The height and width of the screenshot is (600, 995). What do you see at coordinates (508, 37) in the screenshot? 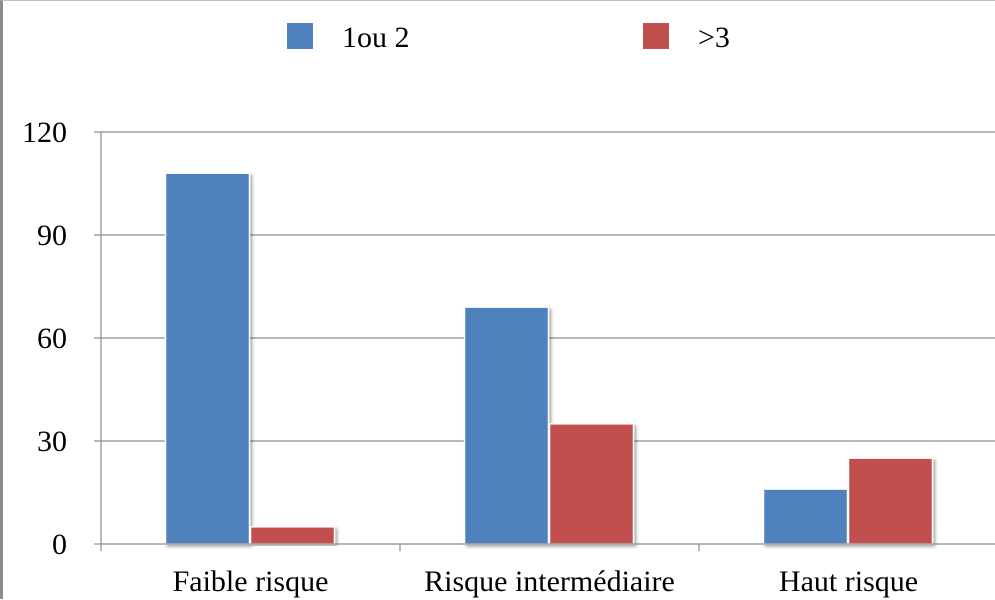
I see `legend: 1ou 2 >3` at bounding box center [508, 37].